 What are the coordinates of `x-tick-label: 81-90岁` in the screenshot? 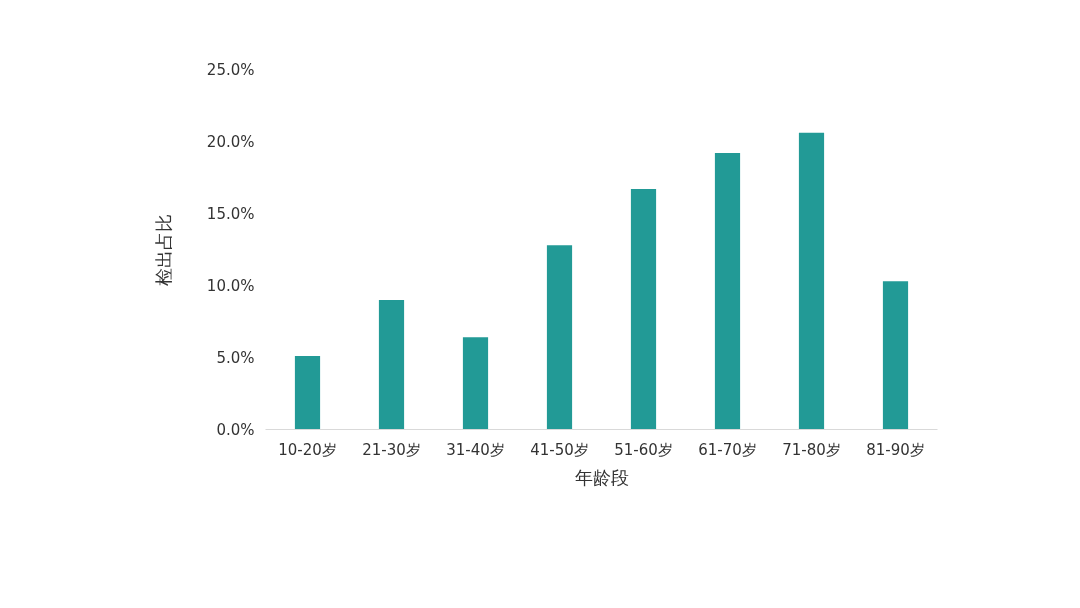 It's located at (895, 449).